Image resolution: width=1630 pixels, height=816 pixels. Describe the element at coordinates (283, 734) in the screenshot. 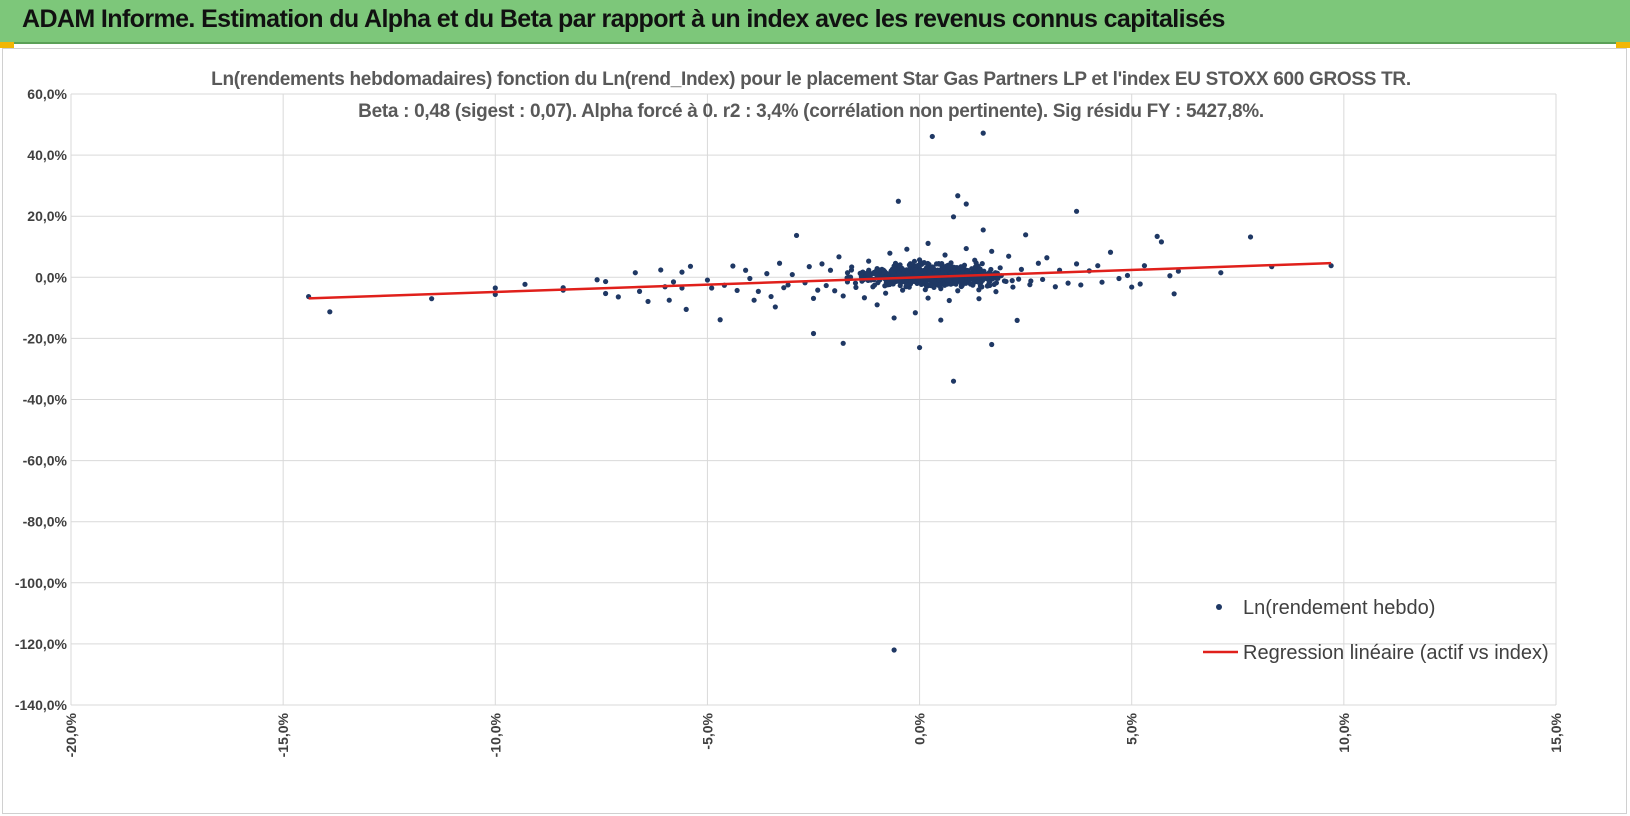

I see `x-tick-label: -15,0%` at that location.